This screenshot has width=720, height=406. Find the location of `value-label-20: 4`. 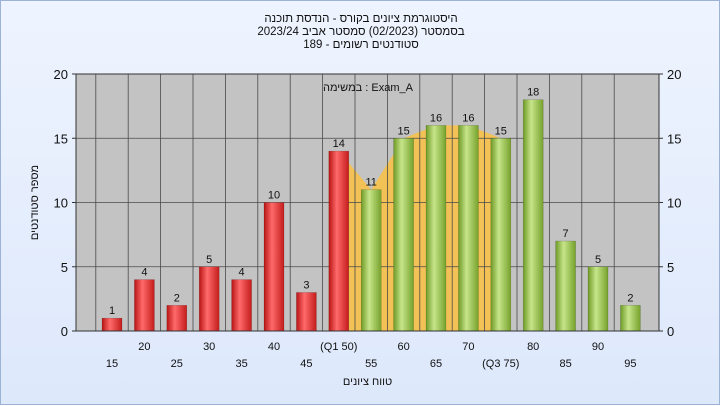

value-label-20: 4 is located at coordinates (144, 273).